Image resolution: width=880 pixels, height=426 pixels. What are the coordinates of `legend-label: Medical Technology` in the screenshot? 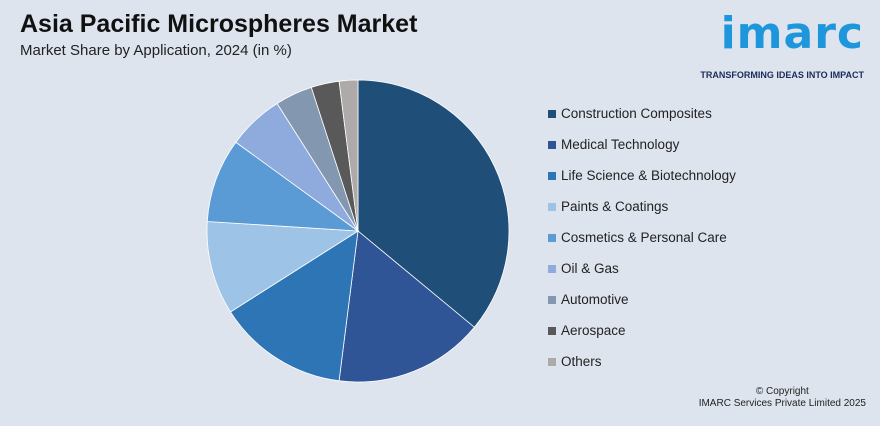 It's located at (620, 144).